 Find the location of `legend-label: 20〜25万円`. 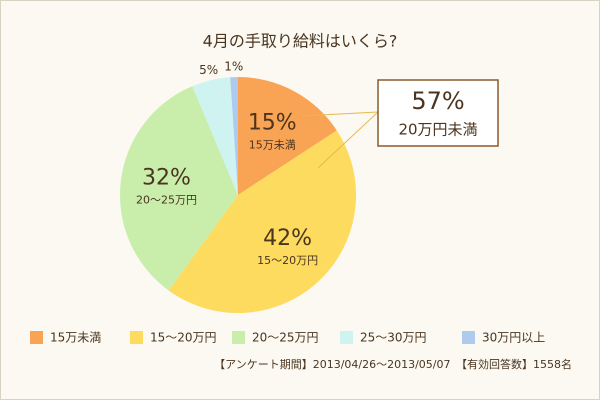

legend-label: 20〜25万円 is located at coordinates (285, 338).